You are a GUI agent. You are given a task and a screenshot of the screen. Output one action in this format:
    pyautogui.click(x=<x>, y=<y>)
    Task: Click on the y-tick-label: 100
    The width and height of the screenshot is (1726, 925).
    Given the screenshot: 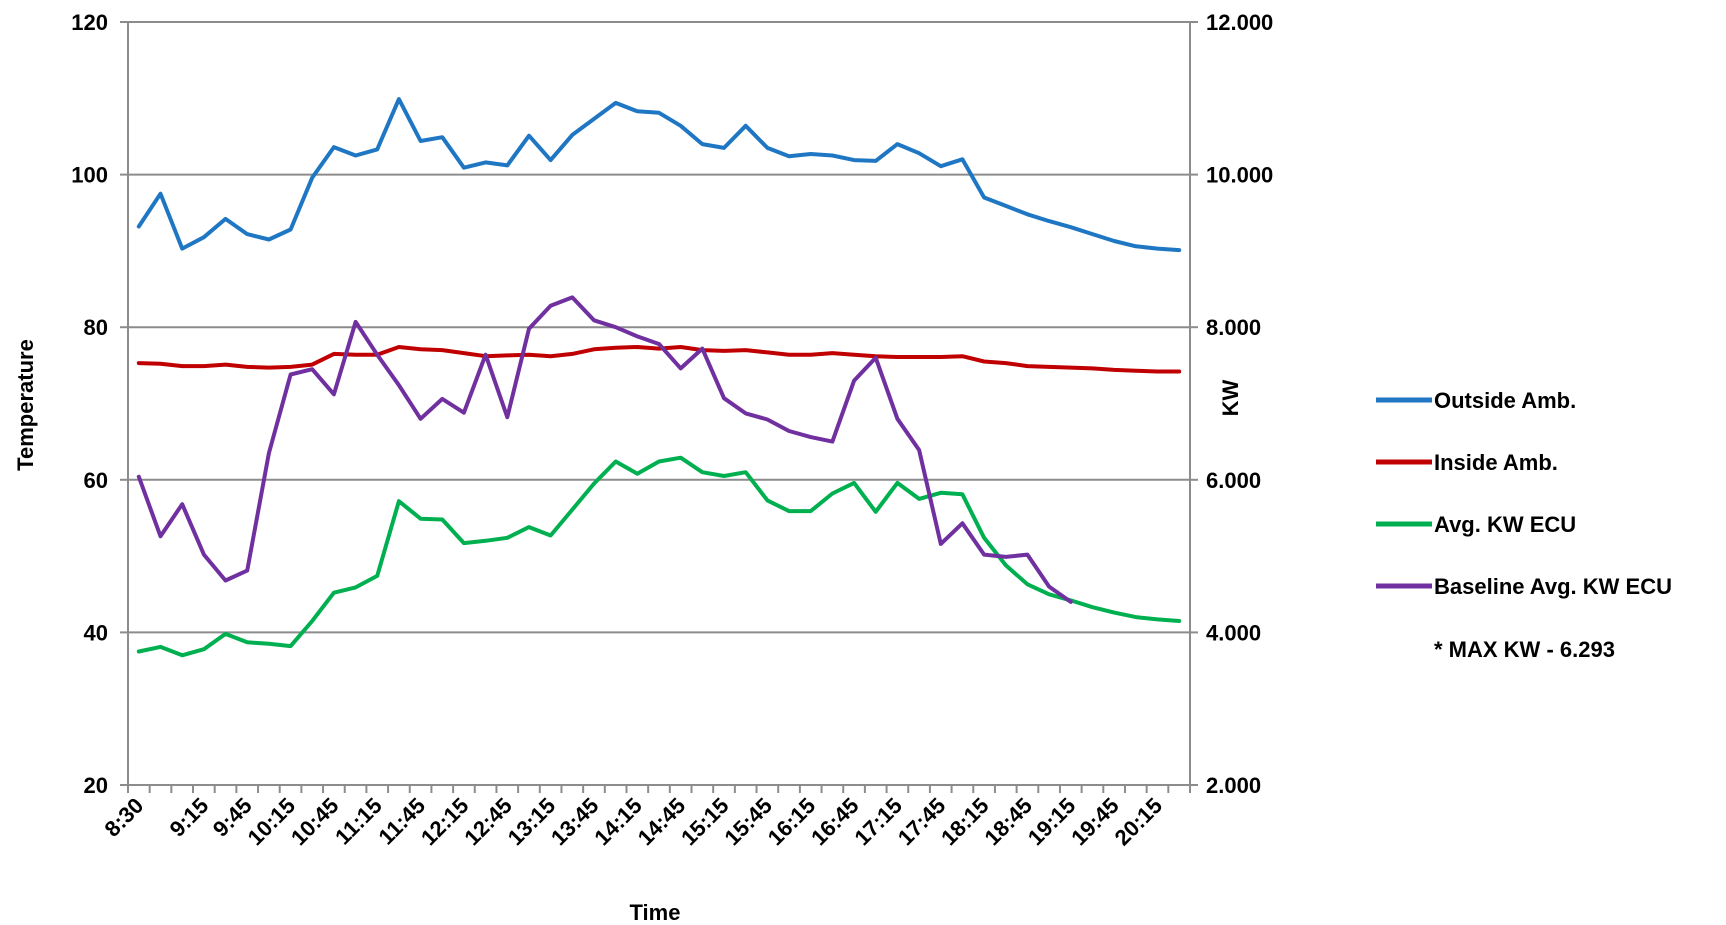 What is the action you would take?
    pyautogui.click(x=89, y=175)
    